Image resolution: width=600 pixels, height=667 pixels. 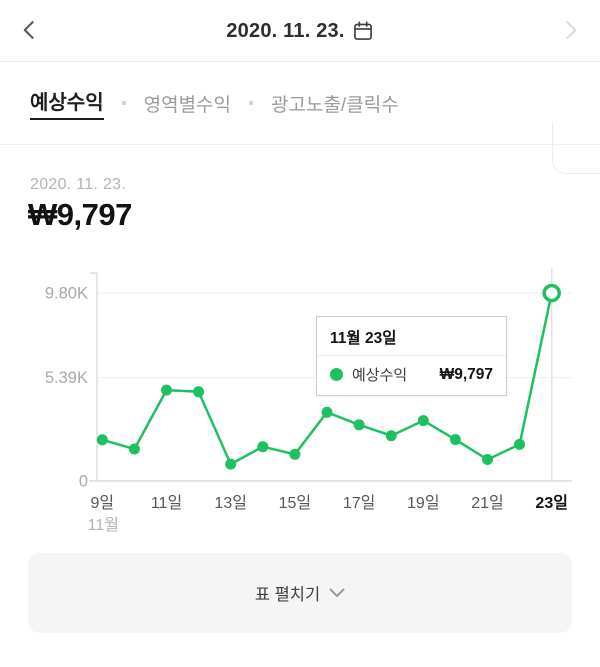 I want to click on summary-amount: ₩9,797, so click(x=80, y=214).